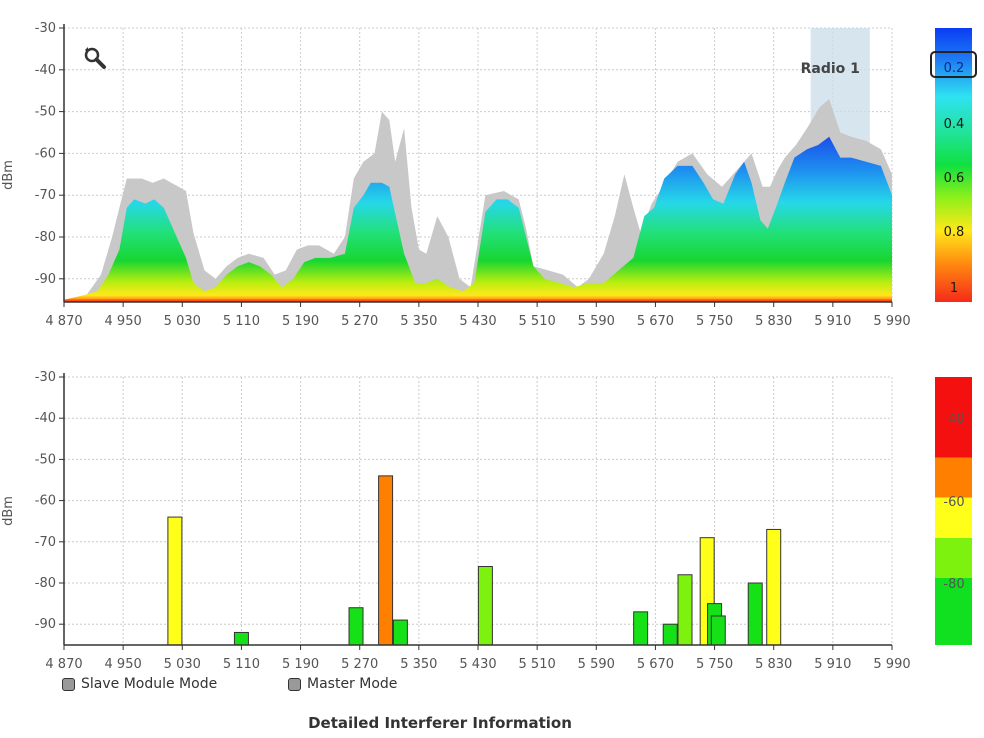  Describe the element at coordinates (294, 684) in the screenshot. I see `legend-master-swatch` at that location.